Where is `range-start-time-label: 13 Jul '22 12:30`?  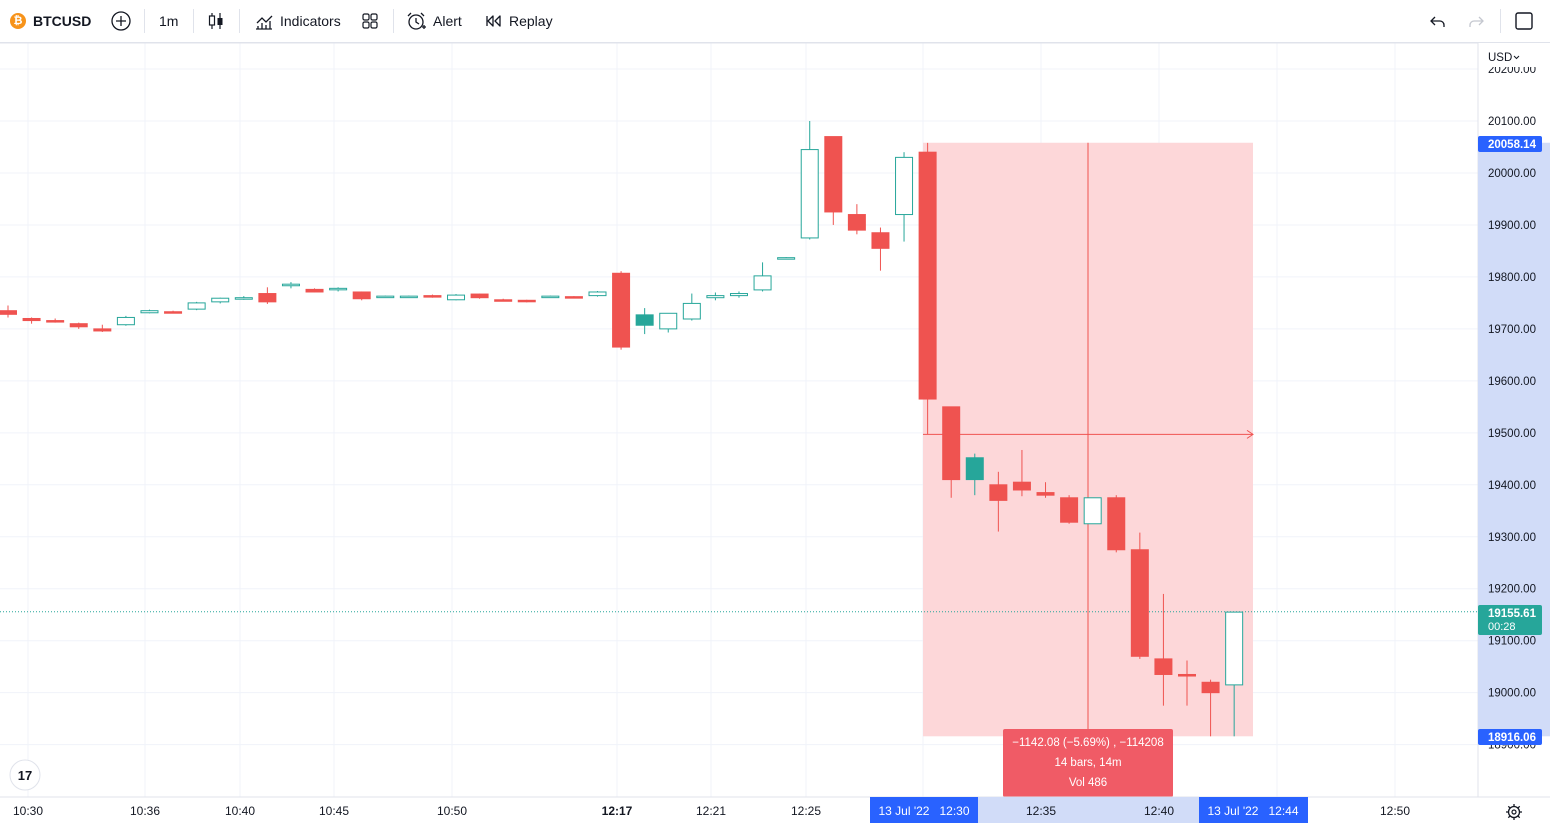 range-start-time-label: 13 Jul '22 12:30 is located at coordinates (924, 810).